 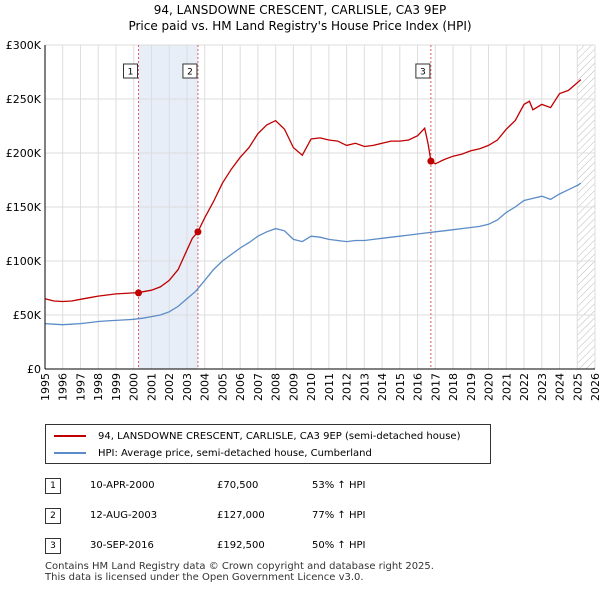 I want to click on x-tick-label: 2002, so click(x=169, y=387).